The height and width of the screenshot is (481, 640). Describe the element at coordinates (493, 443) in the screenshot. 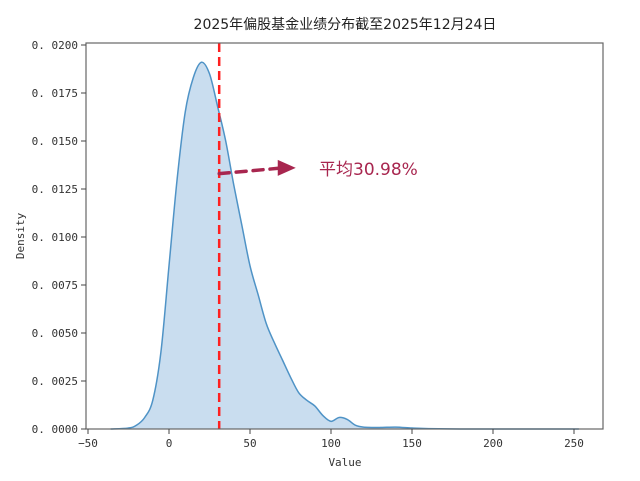

I see `x-tick-label: 200` at that location.